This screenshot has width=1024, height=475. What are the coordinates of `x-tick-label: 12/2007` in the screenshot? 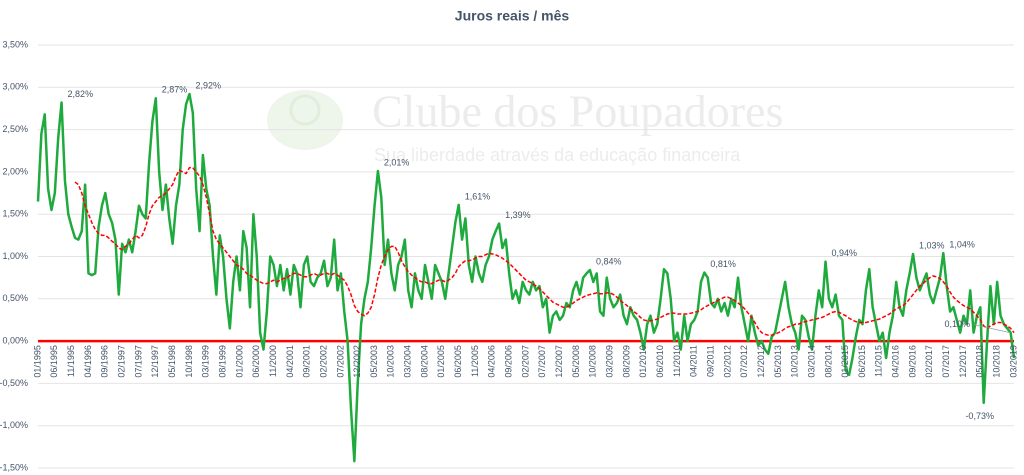 It's located at (559, 361).